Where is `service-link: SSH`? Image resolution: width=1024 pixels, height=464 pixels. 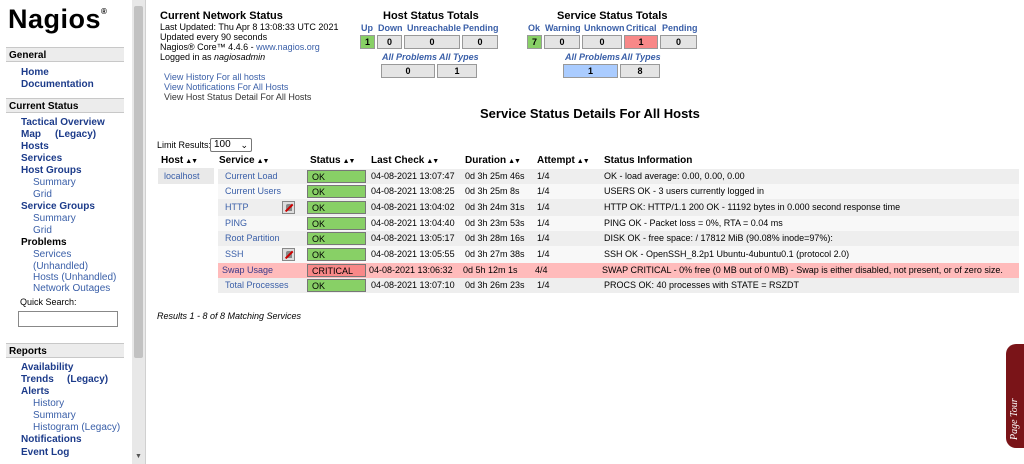
service-link: SSH is located at coordinates (234, 254).